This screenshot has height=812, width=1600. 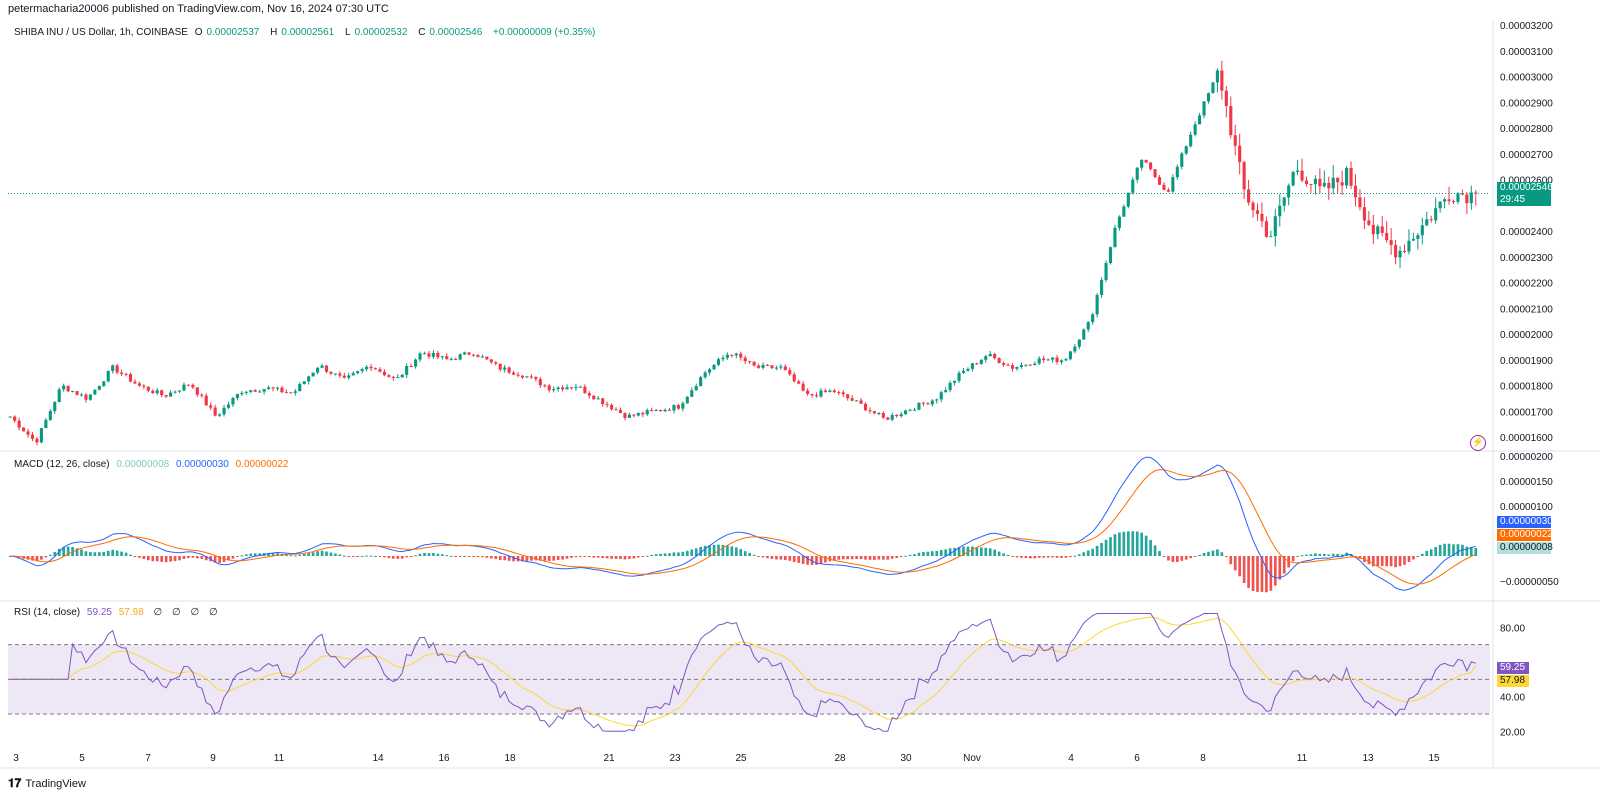 What do you see at coordinates (213, 758) in the screenshot?
I see `time-label: 9` at bounding box center [213, 758].